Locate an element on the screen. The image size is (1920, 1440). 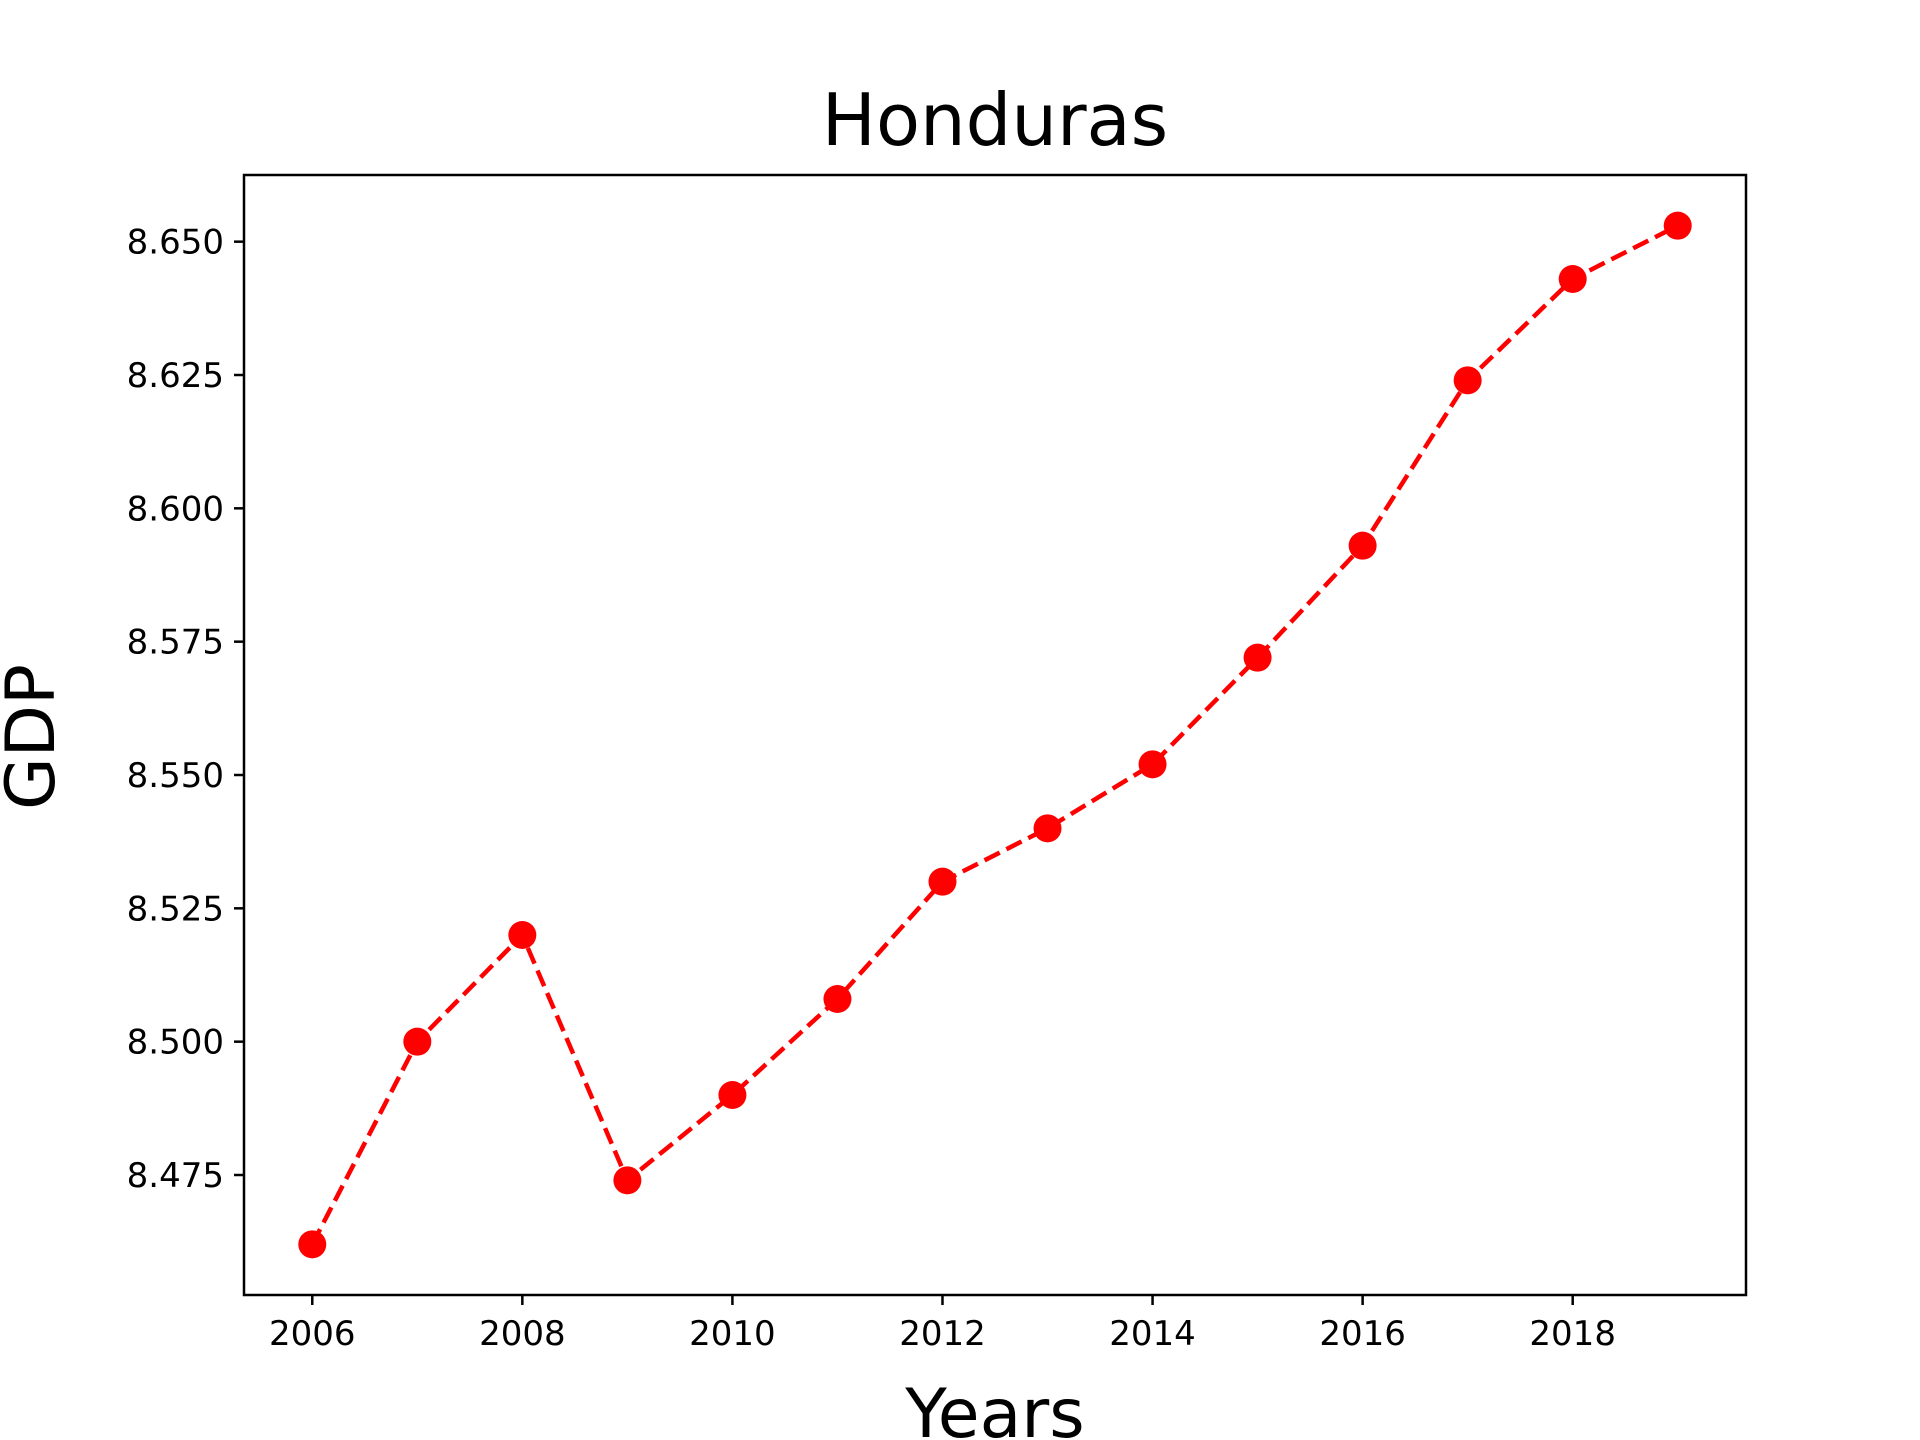
x-axis-title: Years is located at coordinates (994, 1407).